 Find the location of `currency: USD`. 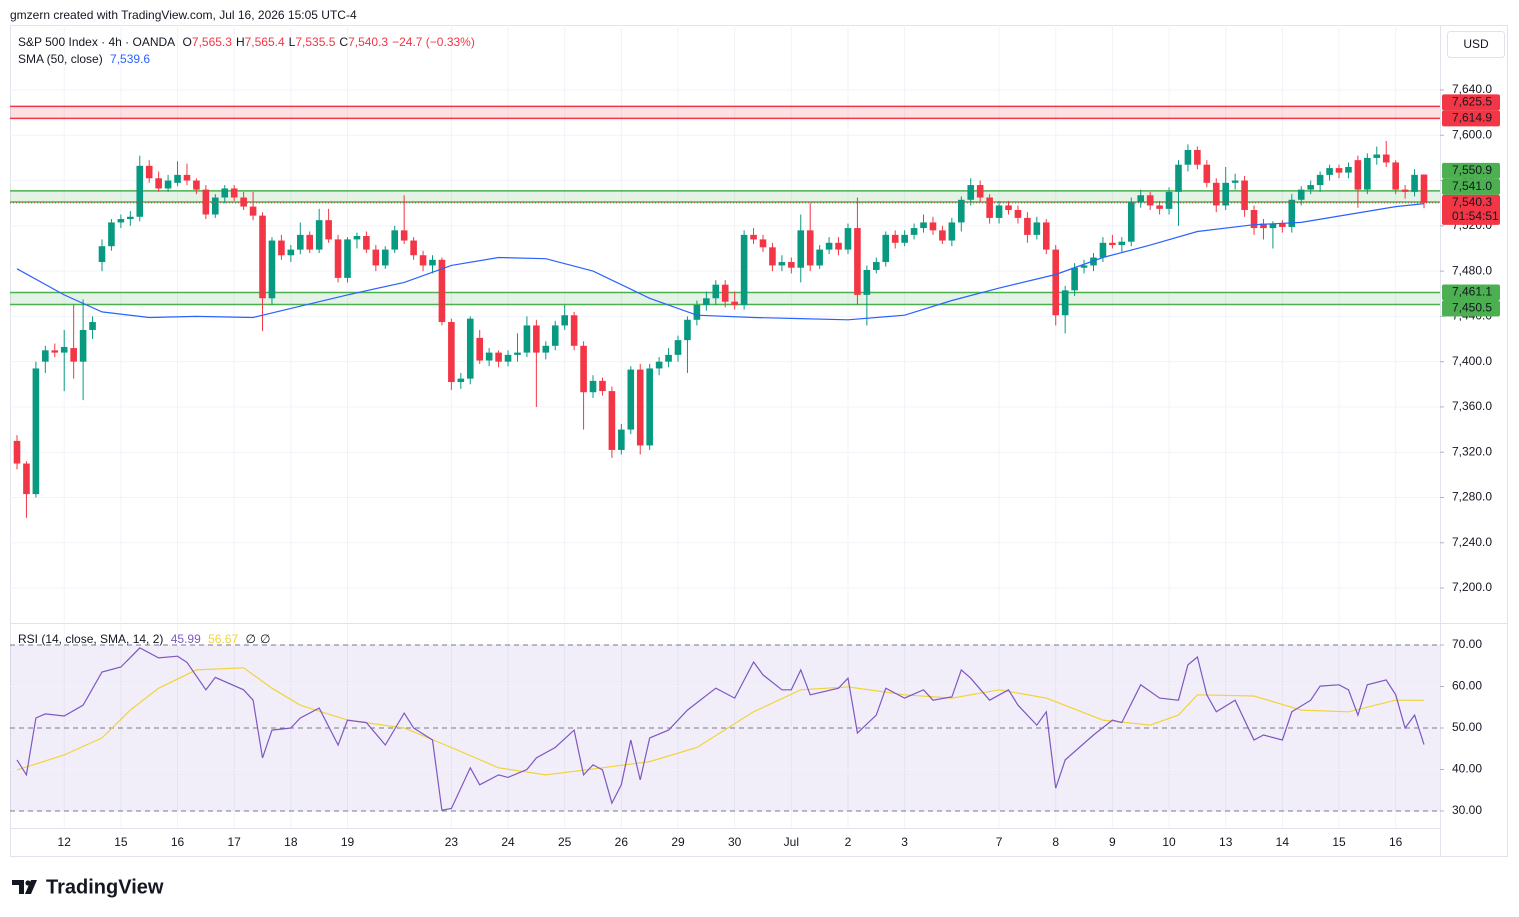

currency: USD is located at coordinates (1476, 44).